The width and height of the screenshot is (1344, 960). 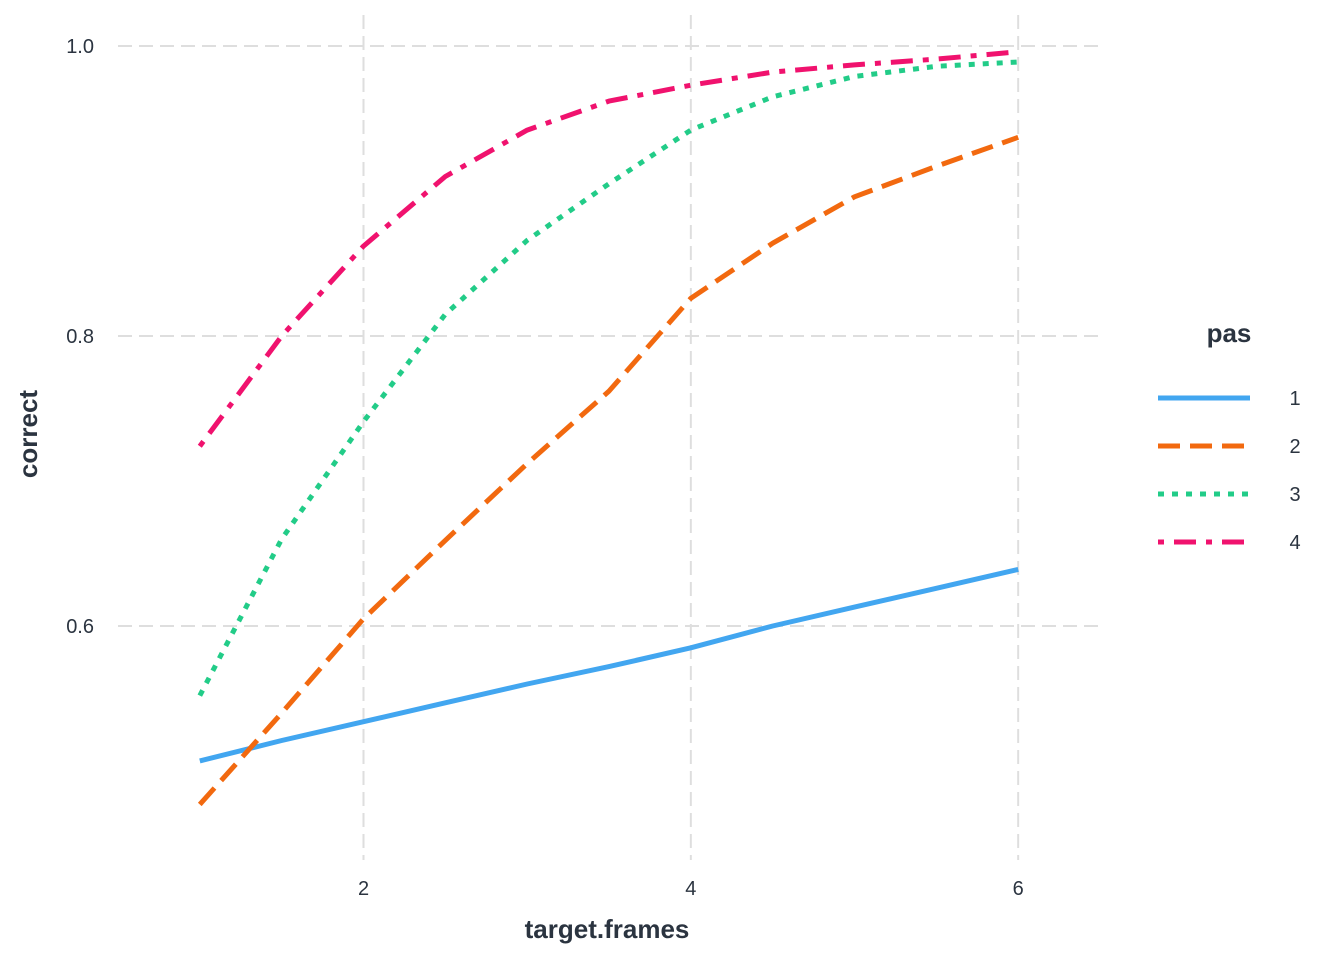 I want to click on x-axis-title: target.frames, so click(x=607, y=929).